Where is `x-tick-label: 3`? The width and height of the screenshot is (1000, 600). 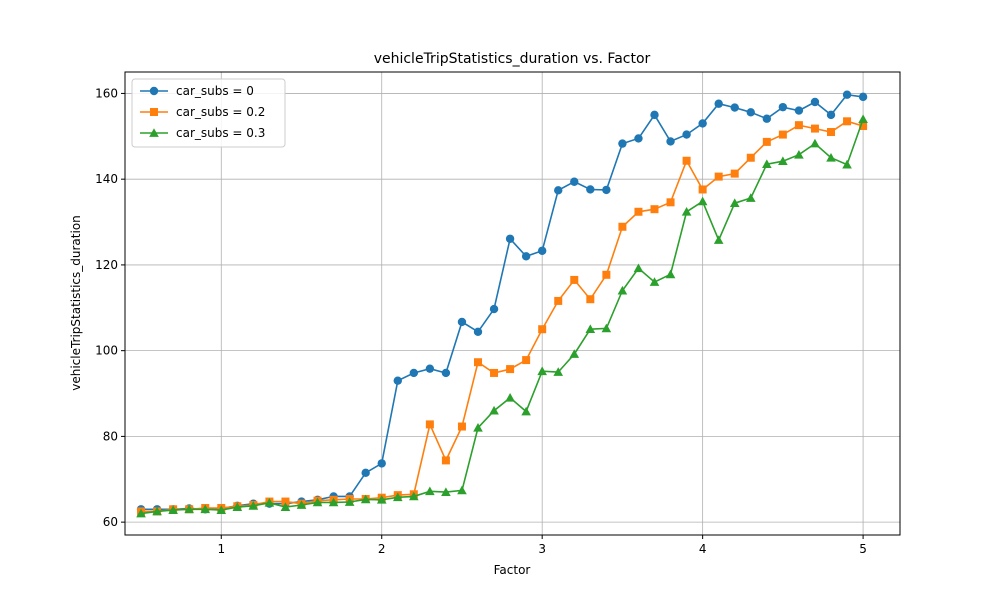
x-tick-label: 3 is located at coordinates (542, 549).